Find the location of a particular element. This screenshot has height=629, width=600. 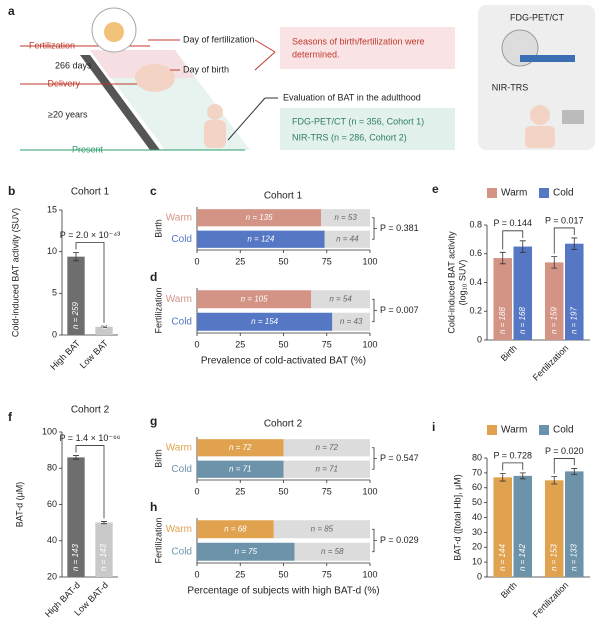

y-axis-label: Cold-induced BAT activity (SUV) is located at coordinates (15, 272).